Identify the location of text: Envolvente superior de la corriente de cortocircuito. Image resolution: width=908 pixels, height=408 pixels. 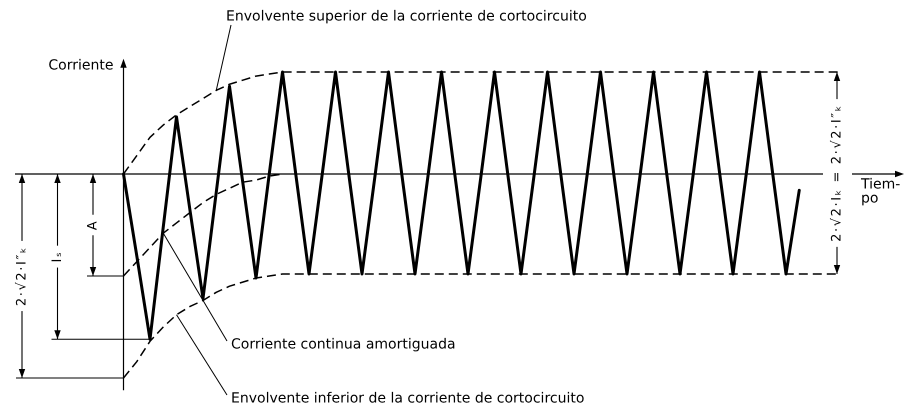
(406, 16).